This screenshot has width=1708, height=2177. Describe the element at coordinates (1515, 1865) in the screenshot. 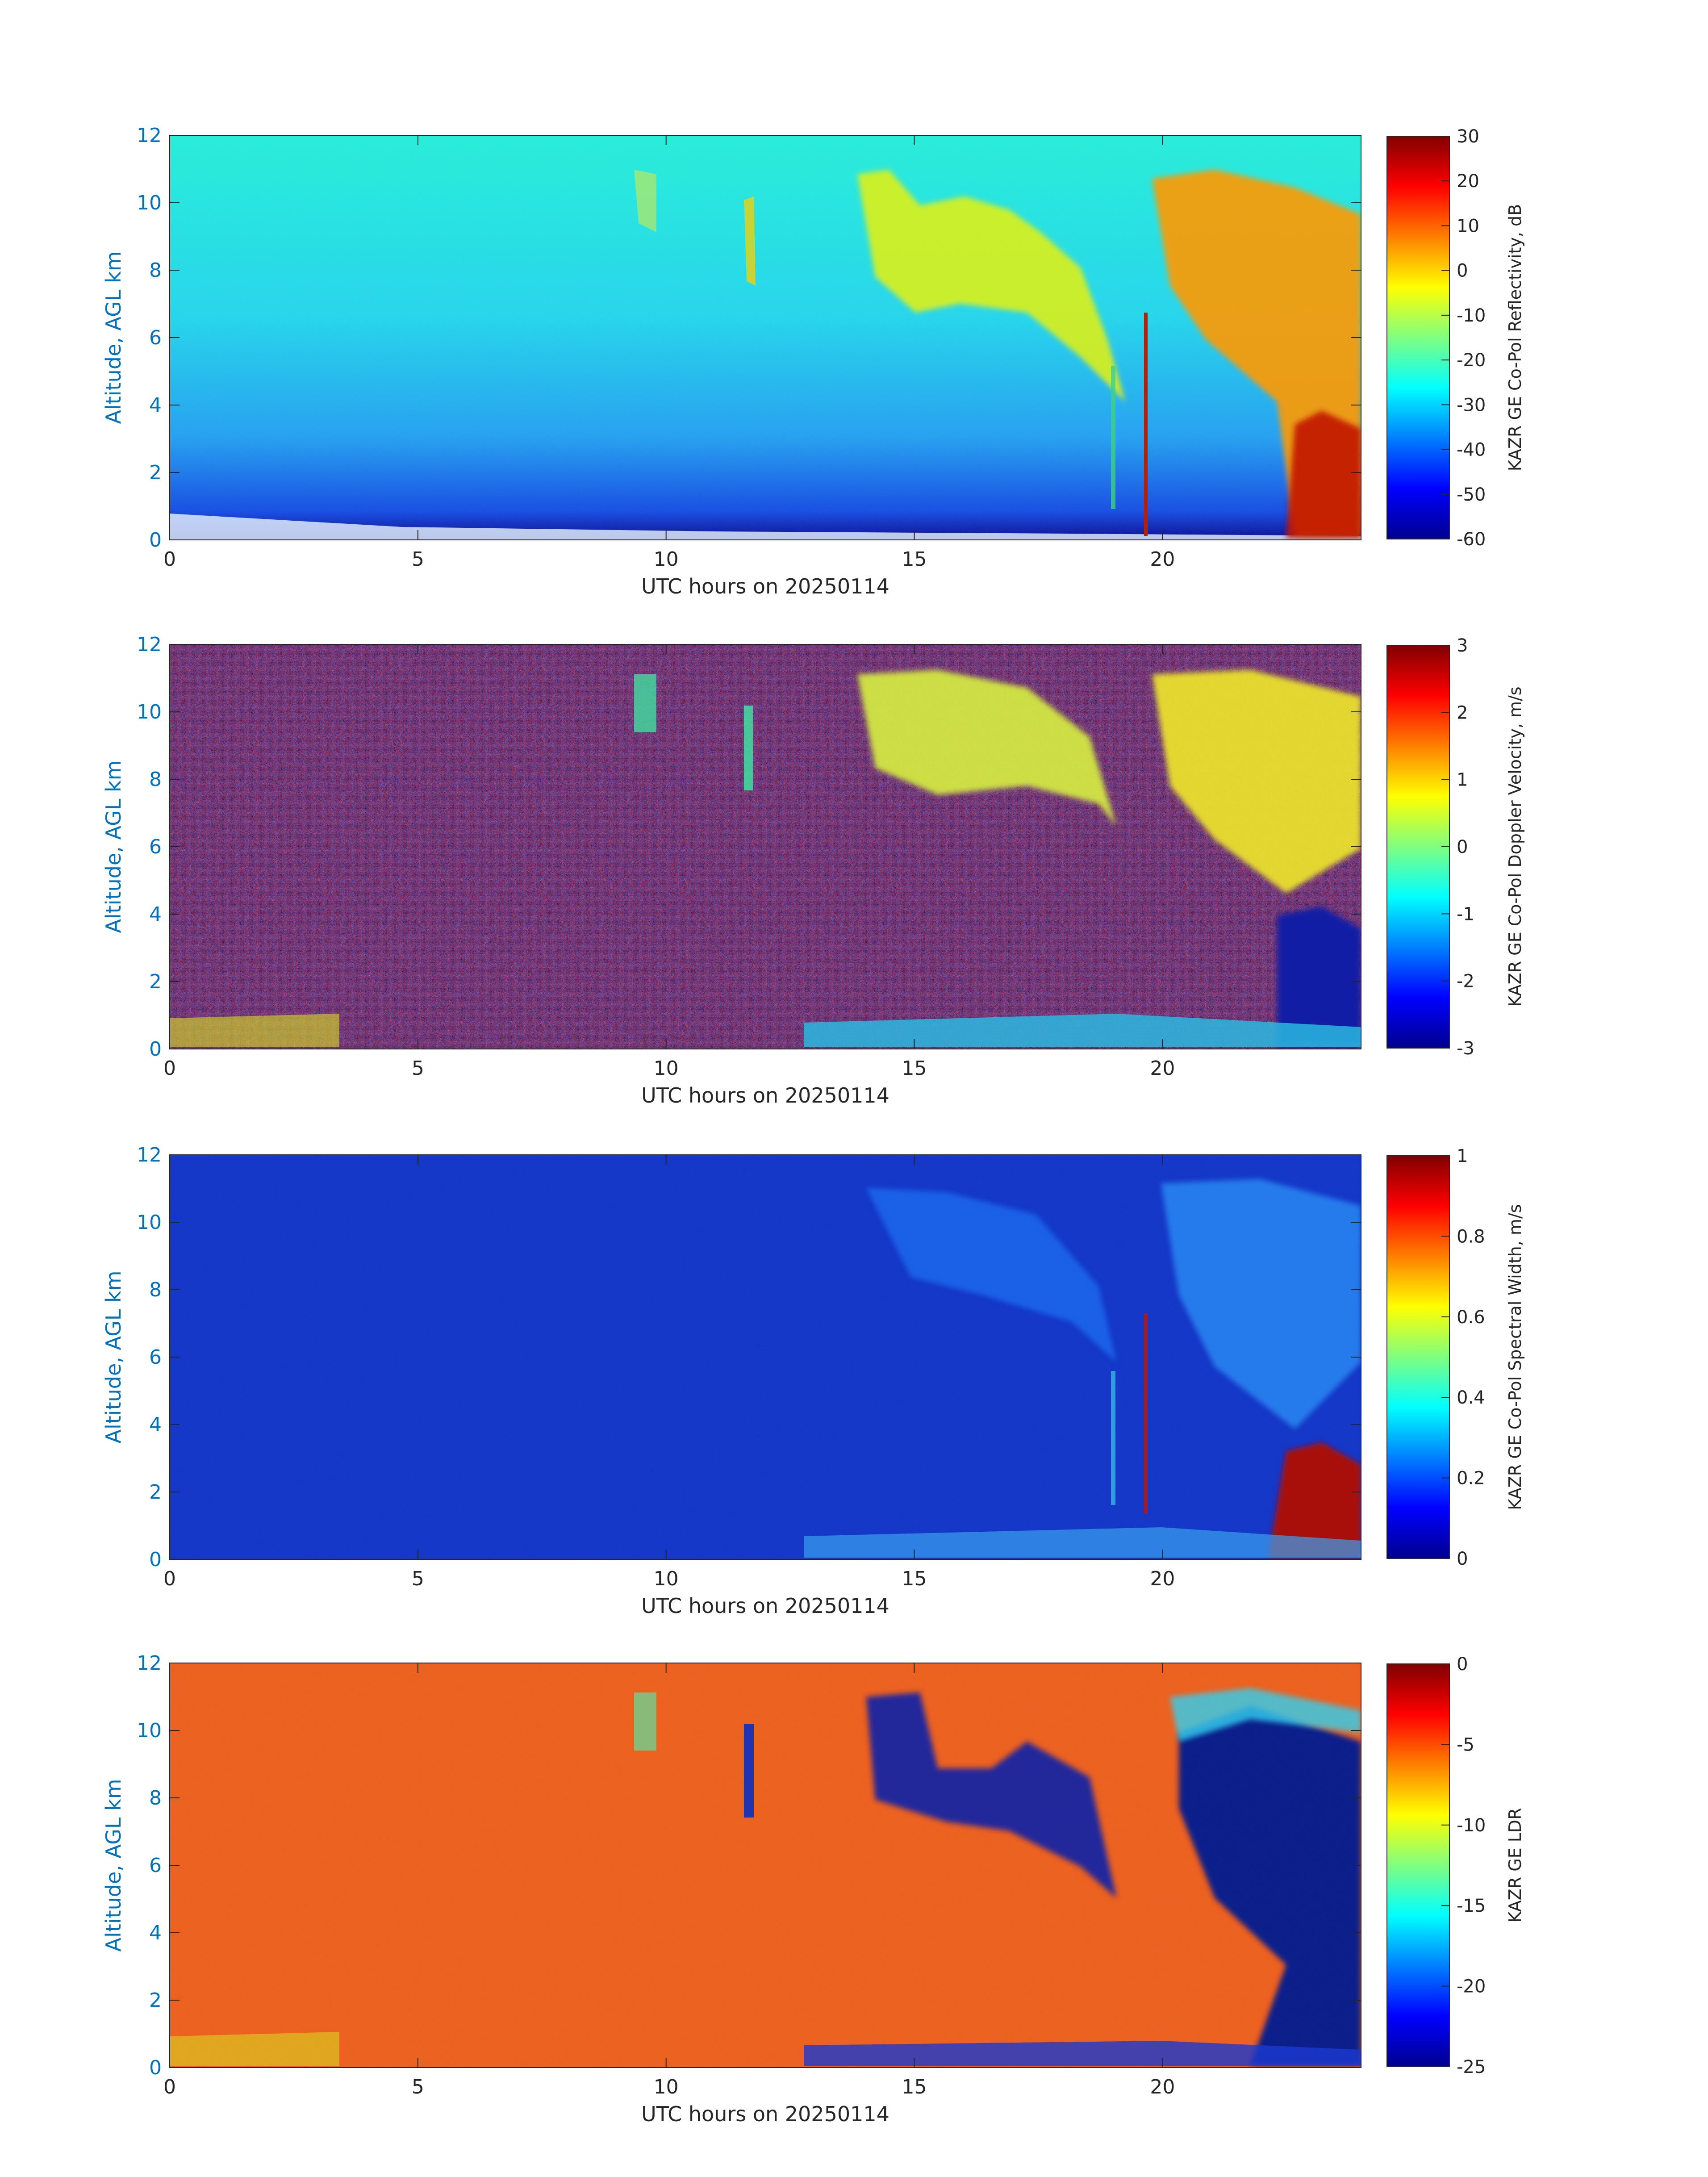

I see `colorbar-label: KAZR GE LDR` at that location.